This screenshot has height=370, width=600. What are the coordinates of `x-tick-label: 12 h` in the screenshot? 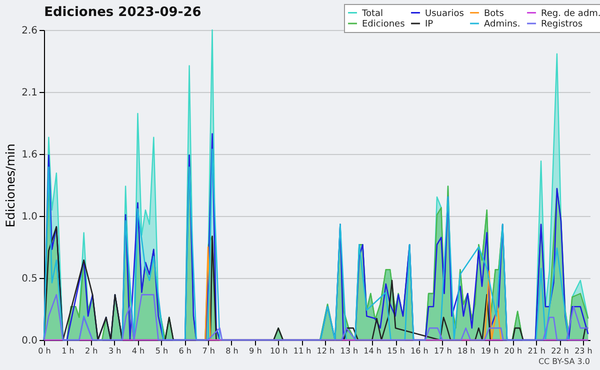 It's located at (325, 351).